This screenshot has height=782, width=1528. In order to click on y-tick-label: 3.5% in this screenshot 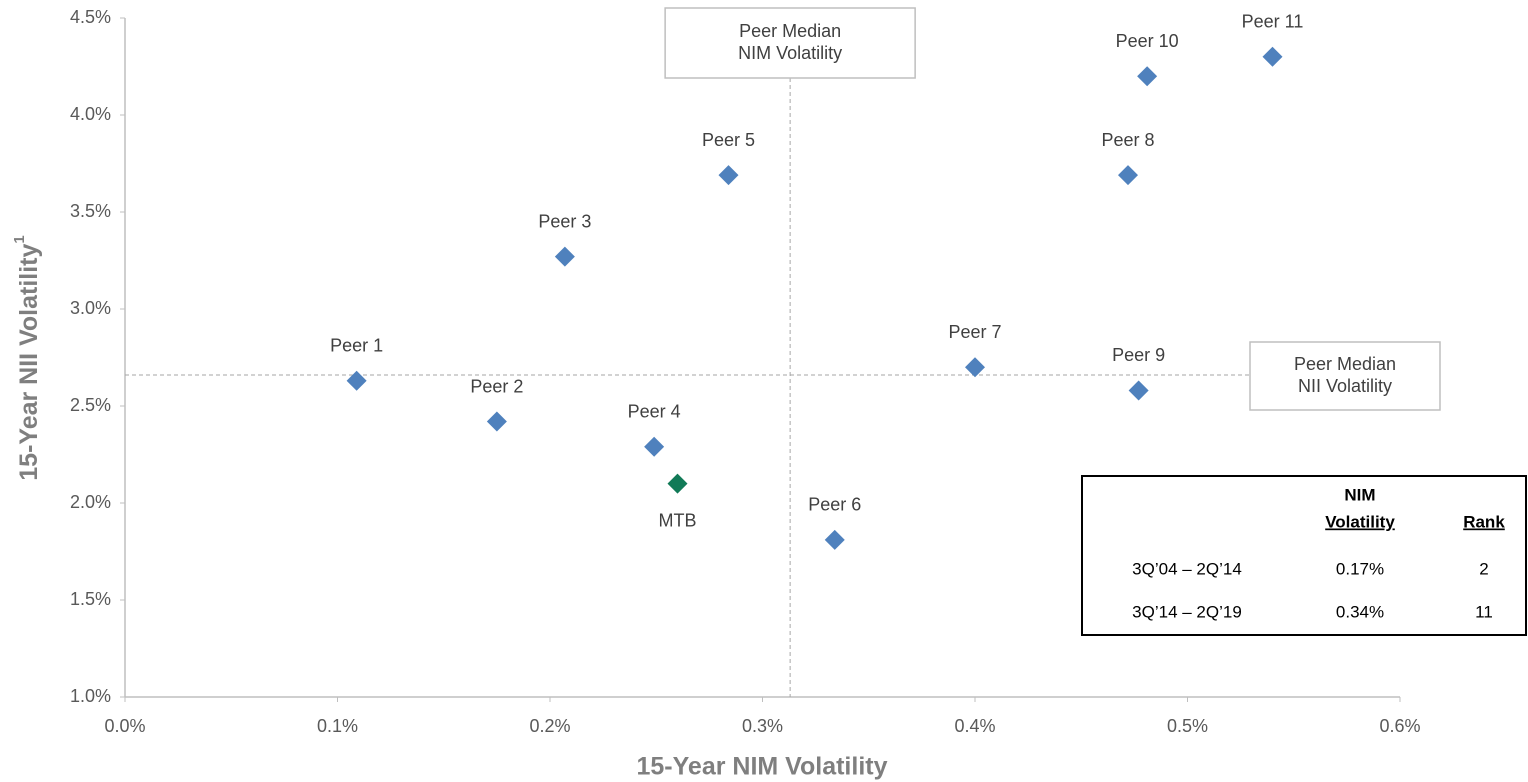, I will do `click(90, 211)`.